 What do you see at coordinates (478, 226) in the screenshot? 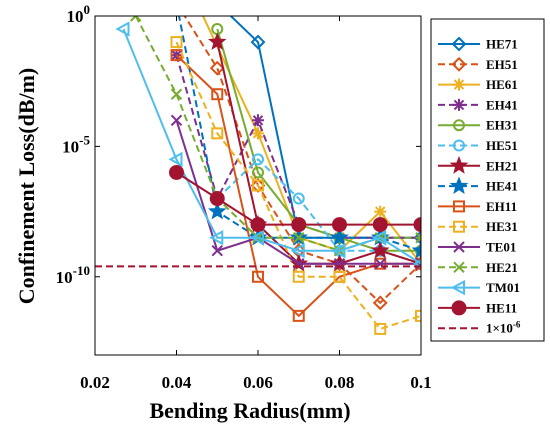
I see `legend-item-he31: HE31` at bounding box center [478, 226].